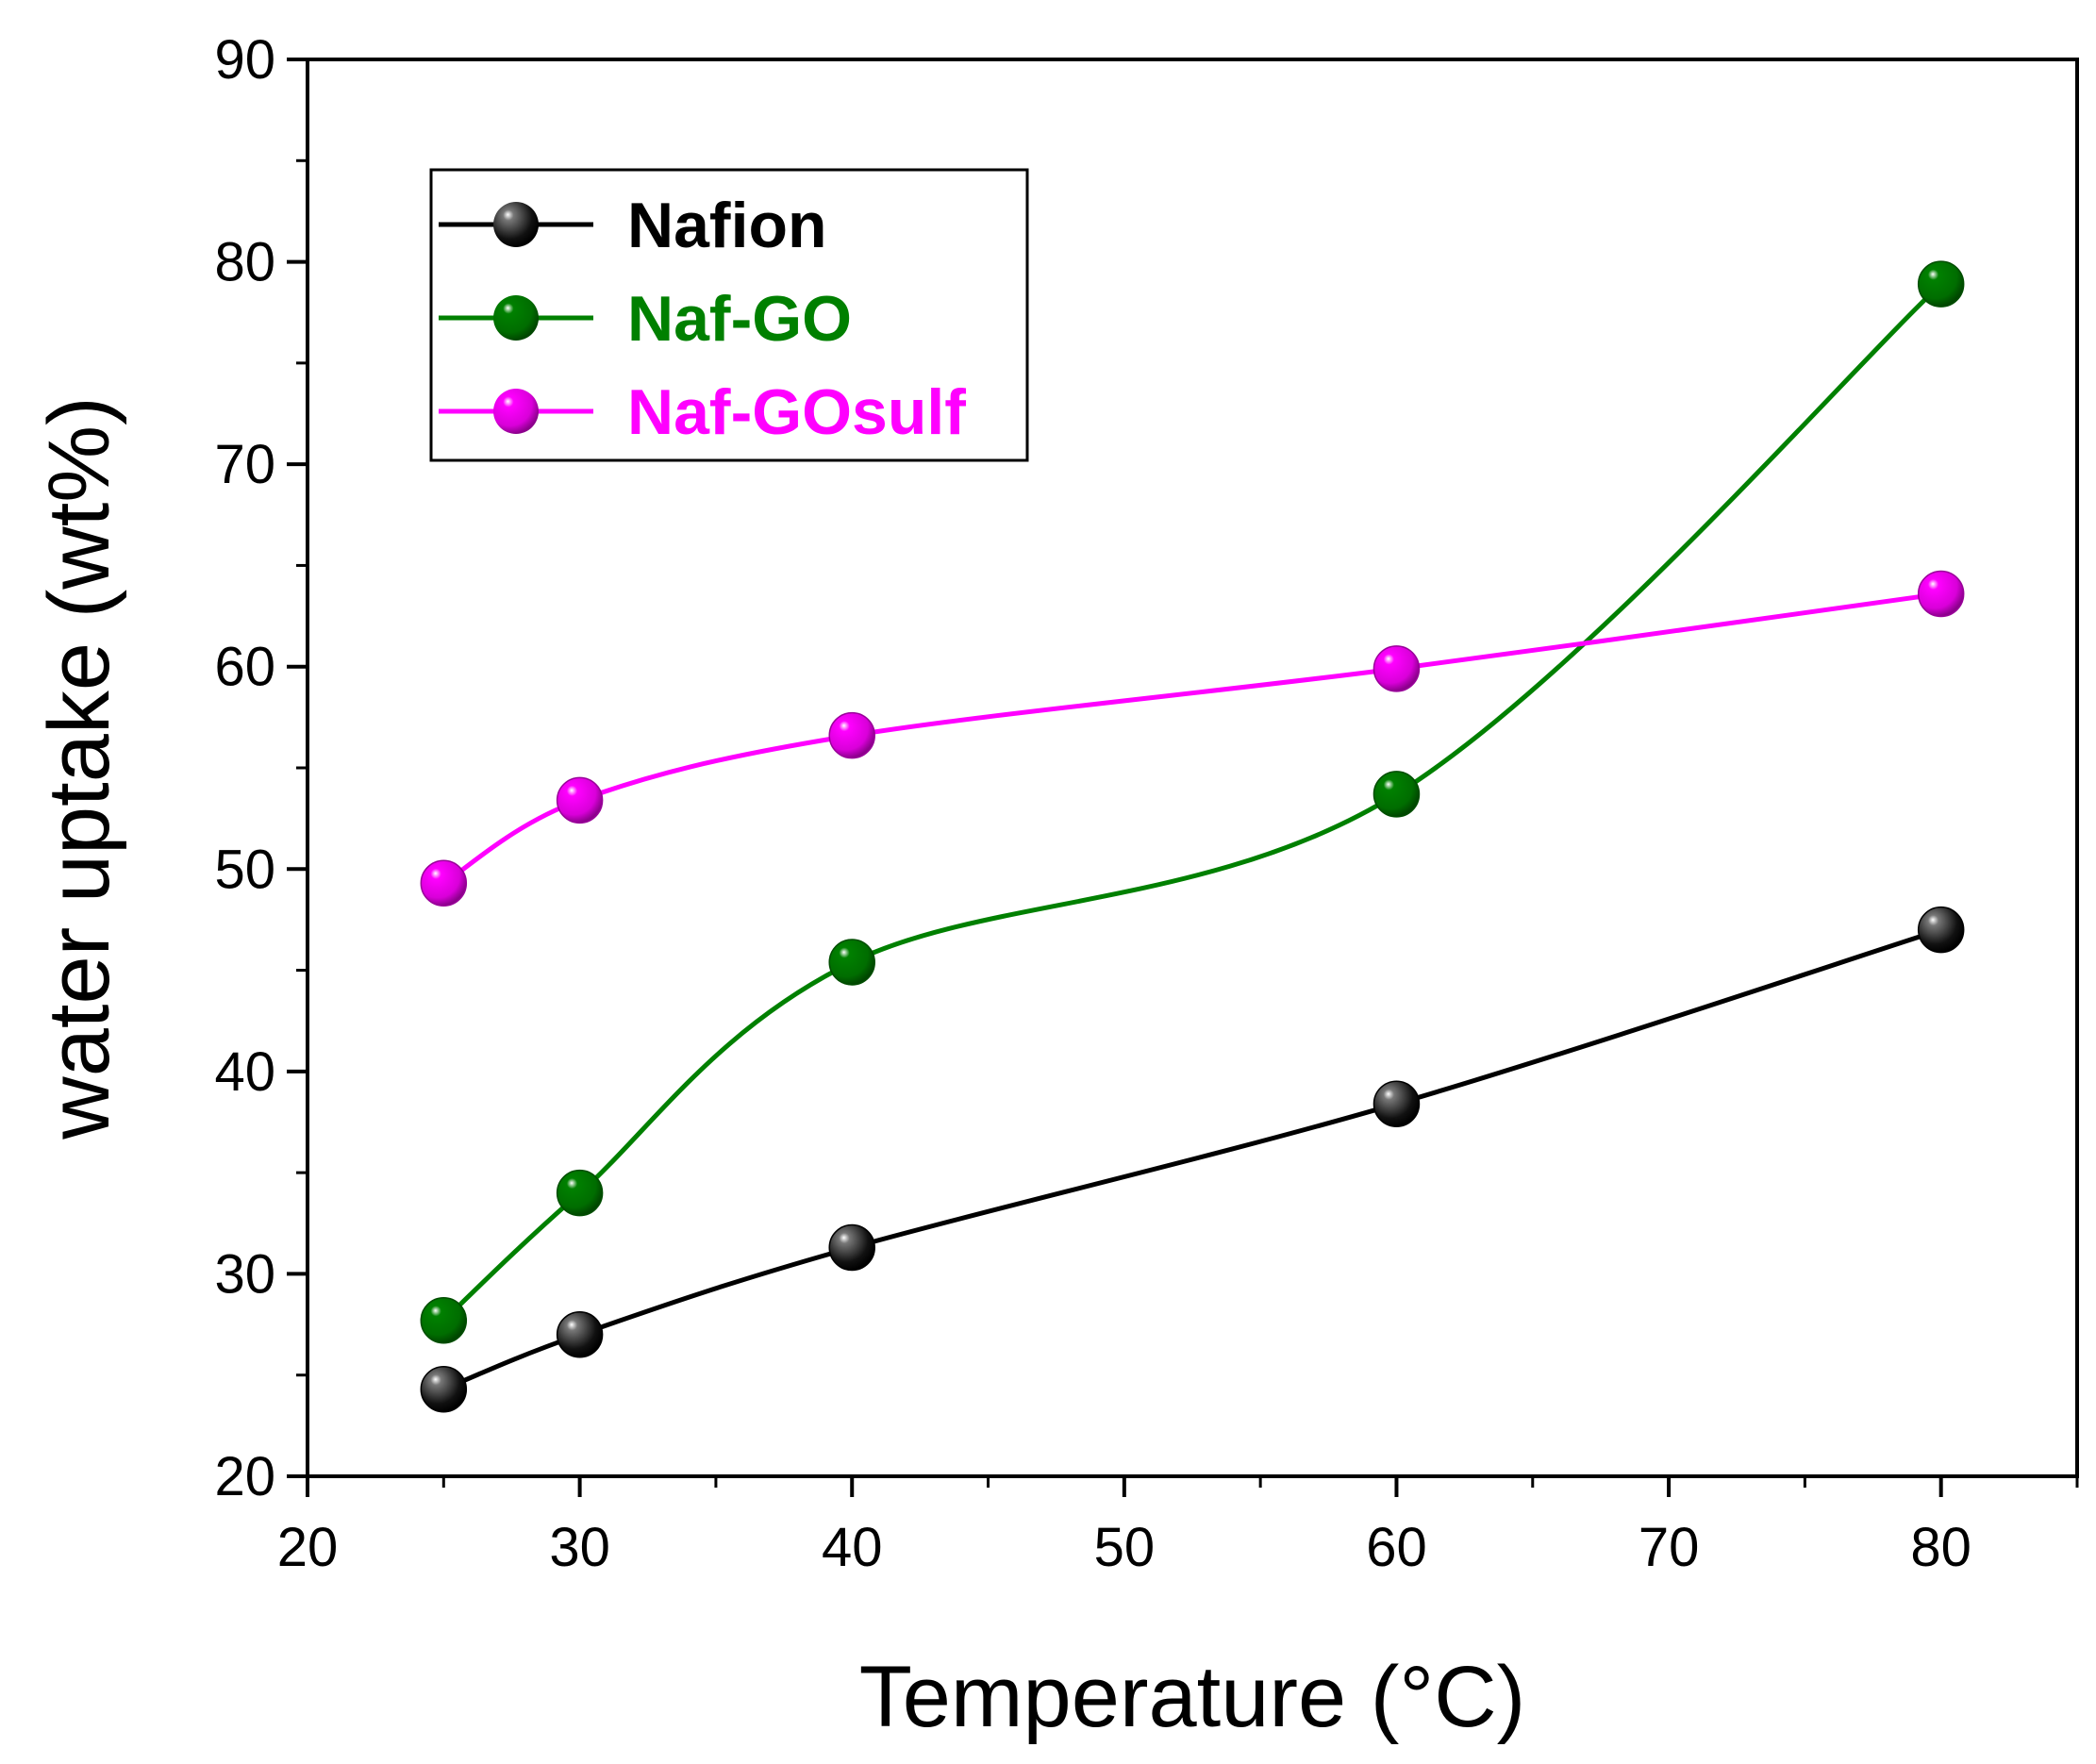  I want to click on y-tick-label: 20, so click(244, 1477).